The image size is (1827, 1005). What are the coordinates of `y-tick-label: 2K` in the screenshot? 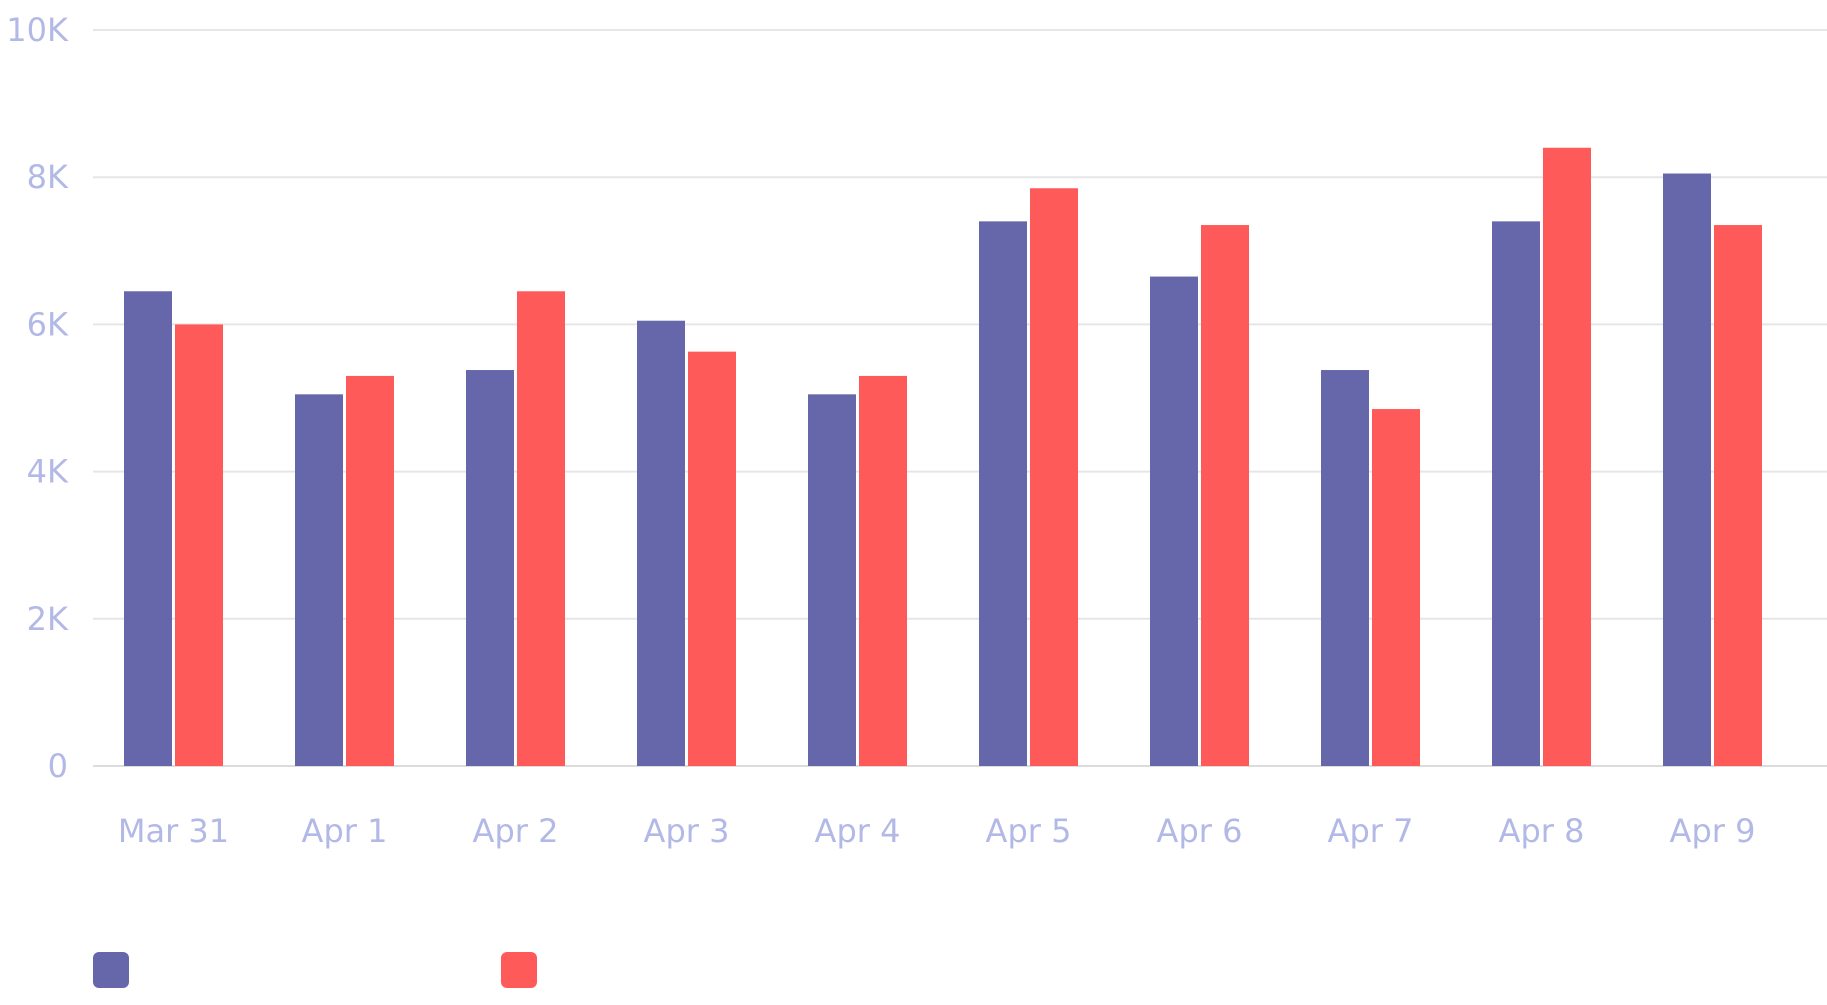 It's located at (48, 619).